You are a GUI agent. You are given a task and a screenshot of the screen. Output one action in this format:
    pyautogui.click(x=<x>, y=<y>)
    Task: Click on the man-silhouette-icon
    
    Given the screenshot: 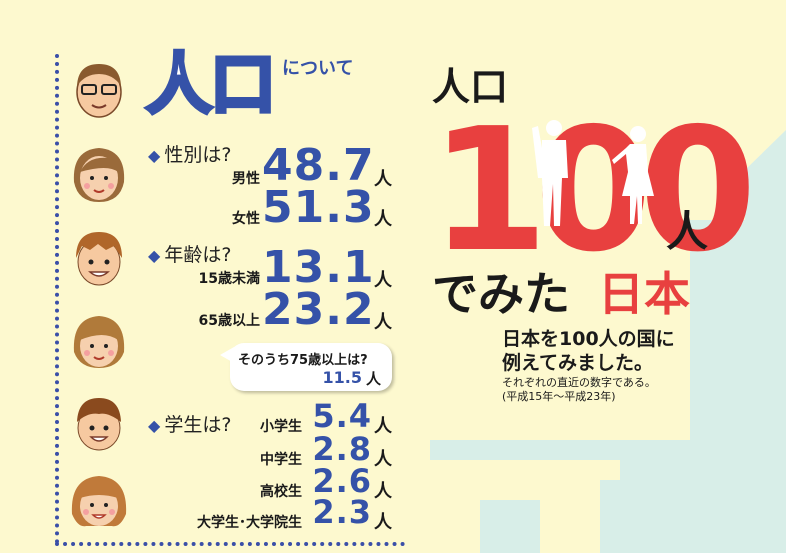 What is the action you would take?
    pyautogui.click(x=550, y=173)
    